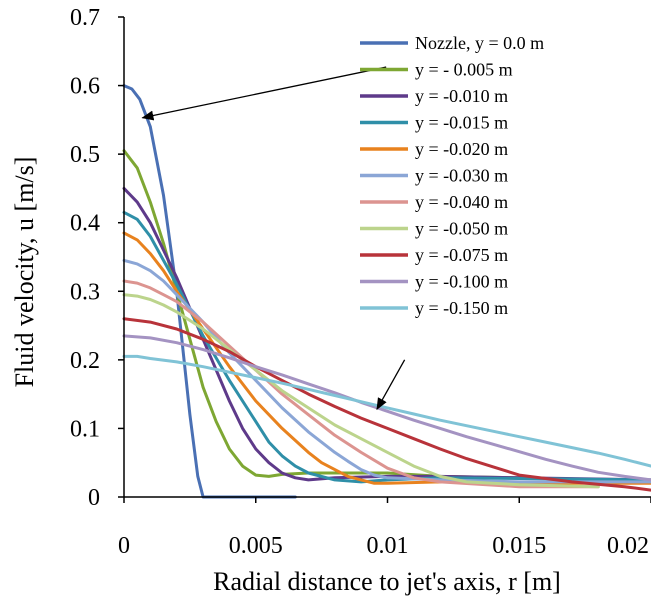 The image size is (651, 598). I want to click on y-tick-label: 0.1, so click(85, 429).